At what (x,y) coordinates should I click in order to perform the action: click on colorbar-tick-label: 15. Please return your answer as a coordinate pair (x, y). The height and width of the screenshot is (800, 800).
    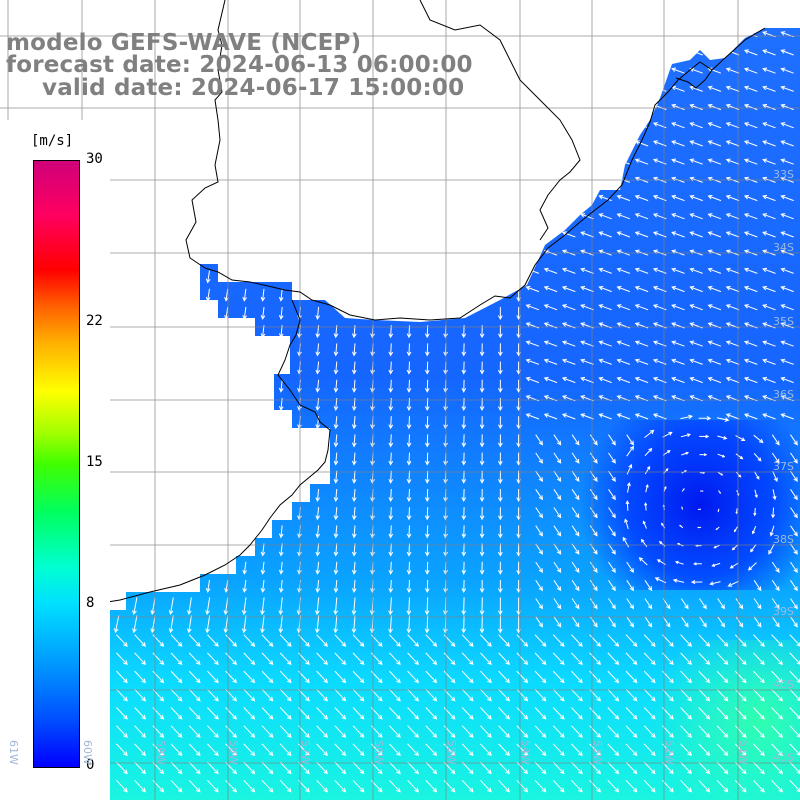
    Looking at the image, I should click on (94, 462).